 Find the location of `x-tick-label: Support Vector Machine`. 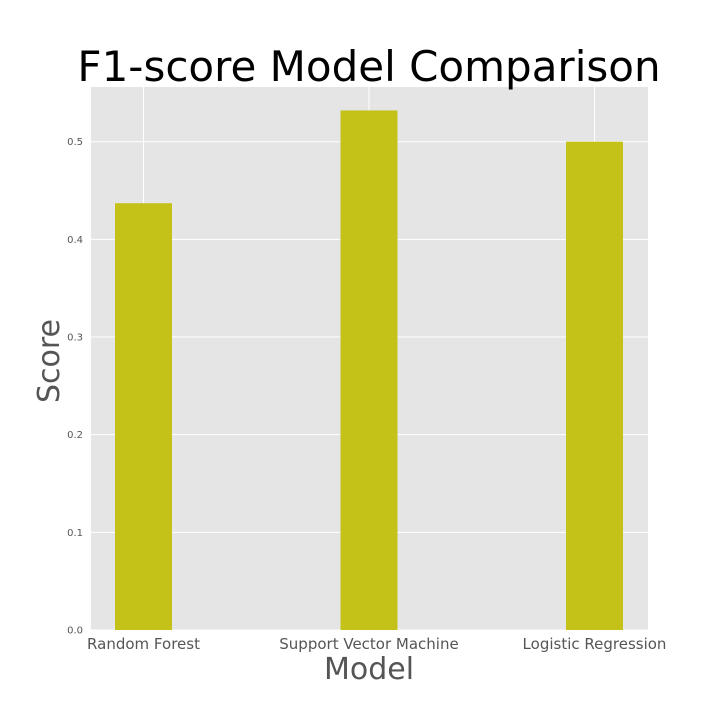

x-tick-label: Support Vector Machine is located at coordinates (368, 644).